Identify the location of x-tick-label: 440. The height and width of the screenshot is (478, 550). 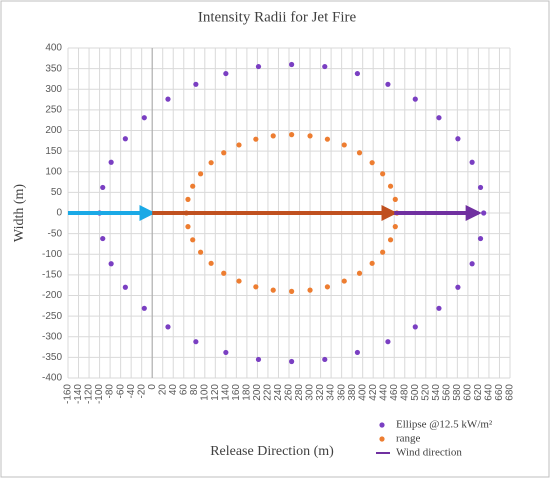
(383, 392).